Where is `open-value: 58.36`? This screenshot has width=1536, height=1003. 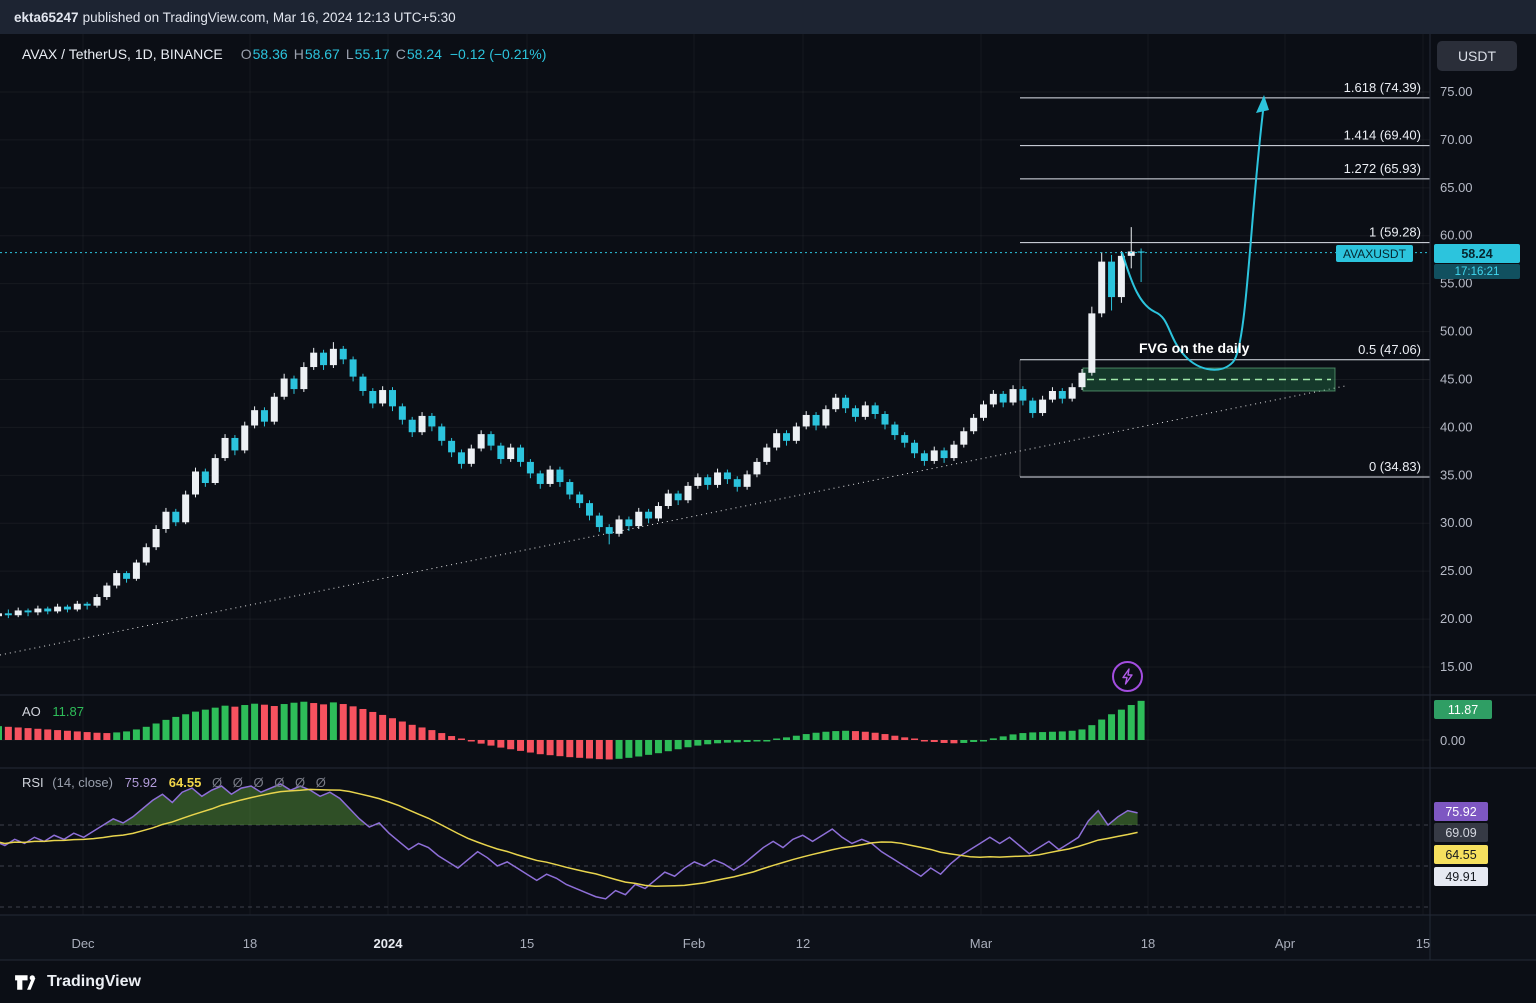 open-value: 58.36 is located at coordinates (270, 54).